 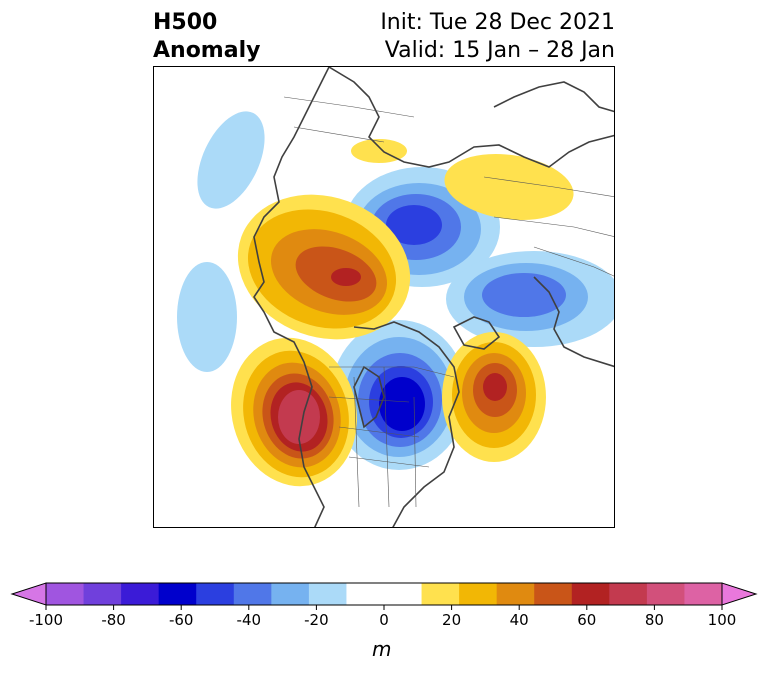 I want to click on positive-anomaly-north-atlantic, so click(x=494, y=397).